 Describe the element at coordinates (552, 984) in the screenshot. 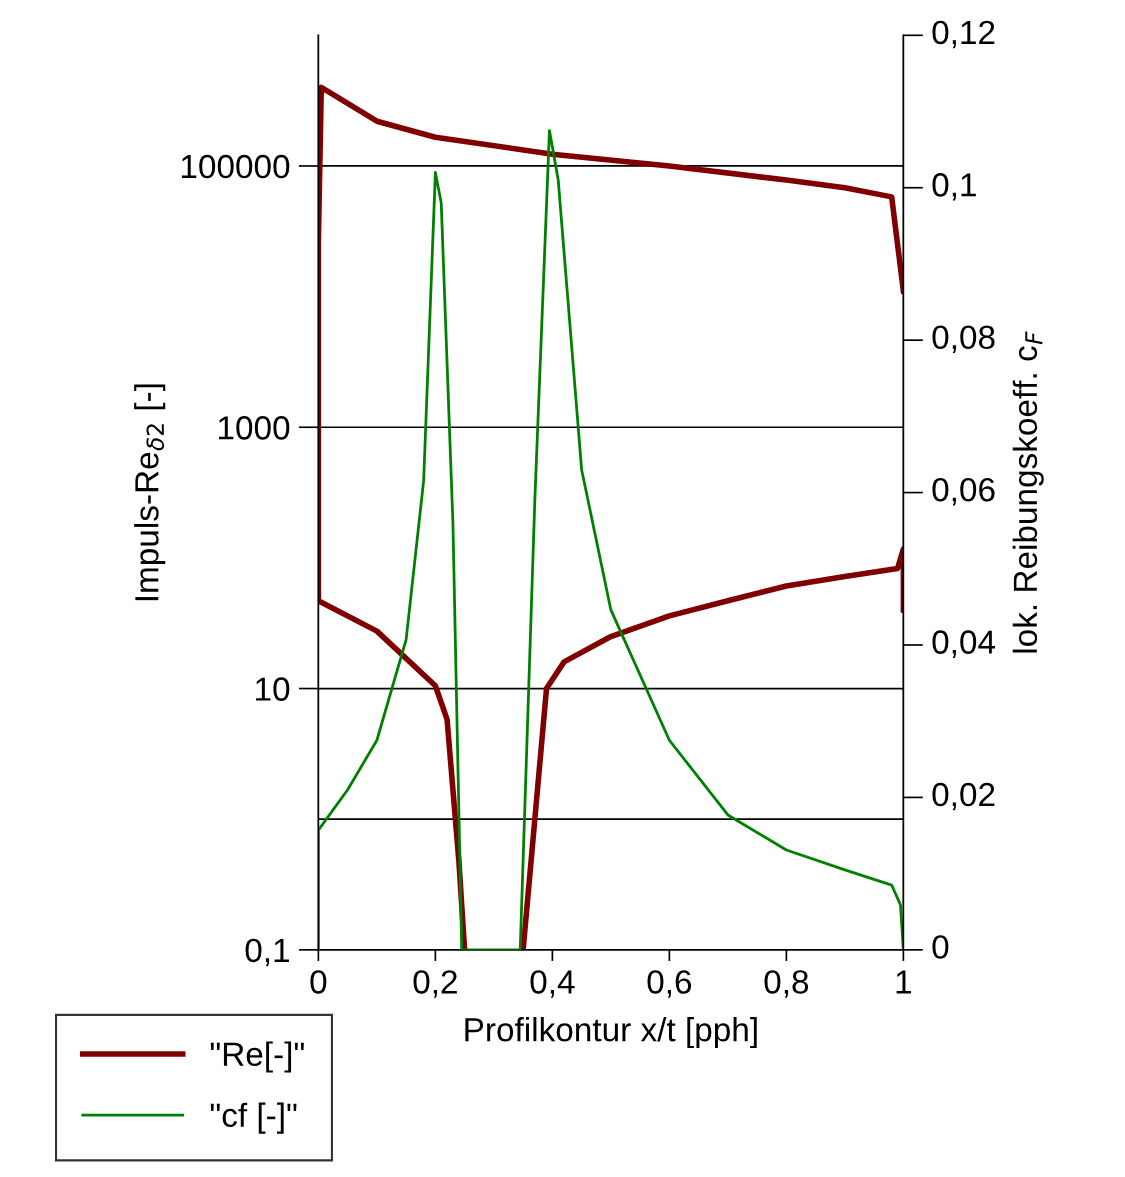

I see `x-tick-label: 0,4` at that location.